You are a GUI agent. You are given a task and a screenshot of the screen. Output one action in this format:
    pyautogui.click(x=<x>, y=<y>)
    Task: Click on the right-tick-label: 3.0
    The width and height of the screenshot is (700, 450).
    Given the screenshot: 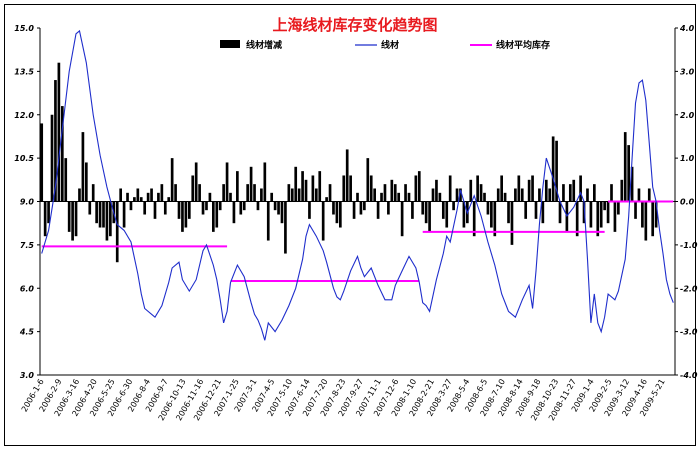 What is the action you would take?
    pyautogui.click(x=687, y=71)
    